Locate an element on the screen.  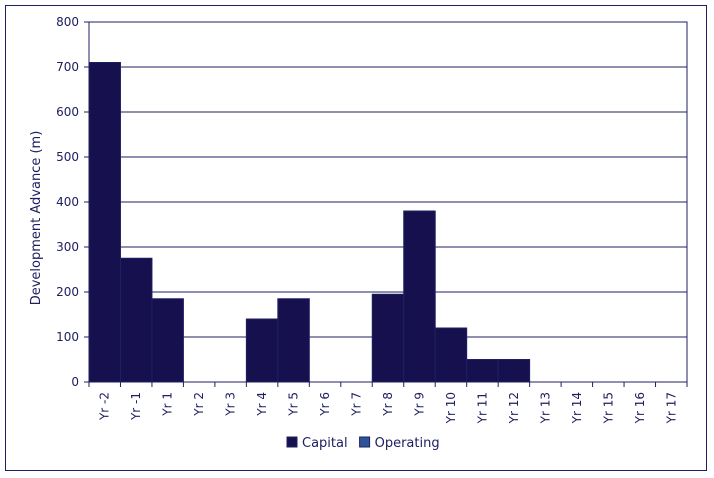
y-tick-label: 700 is located at coordinates (67, 67).